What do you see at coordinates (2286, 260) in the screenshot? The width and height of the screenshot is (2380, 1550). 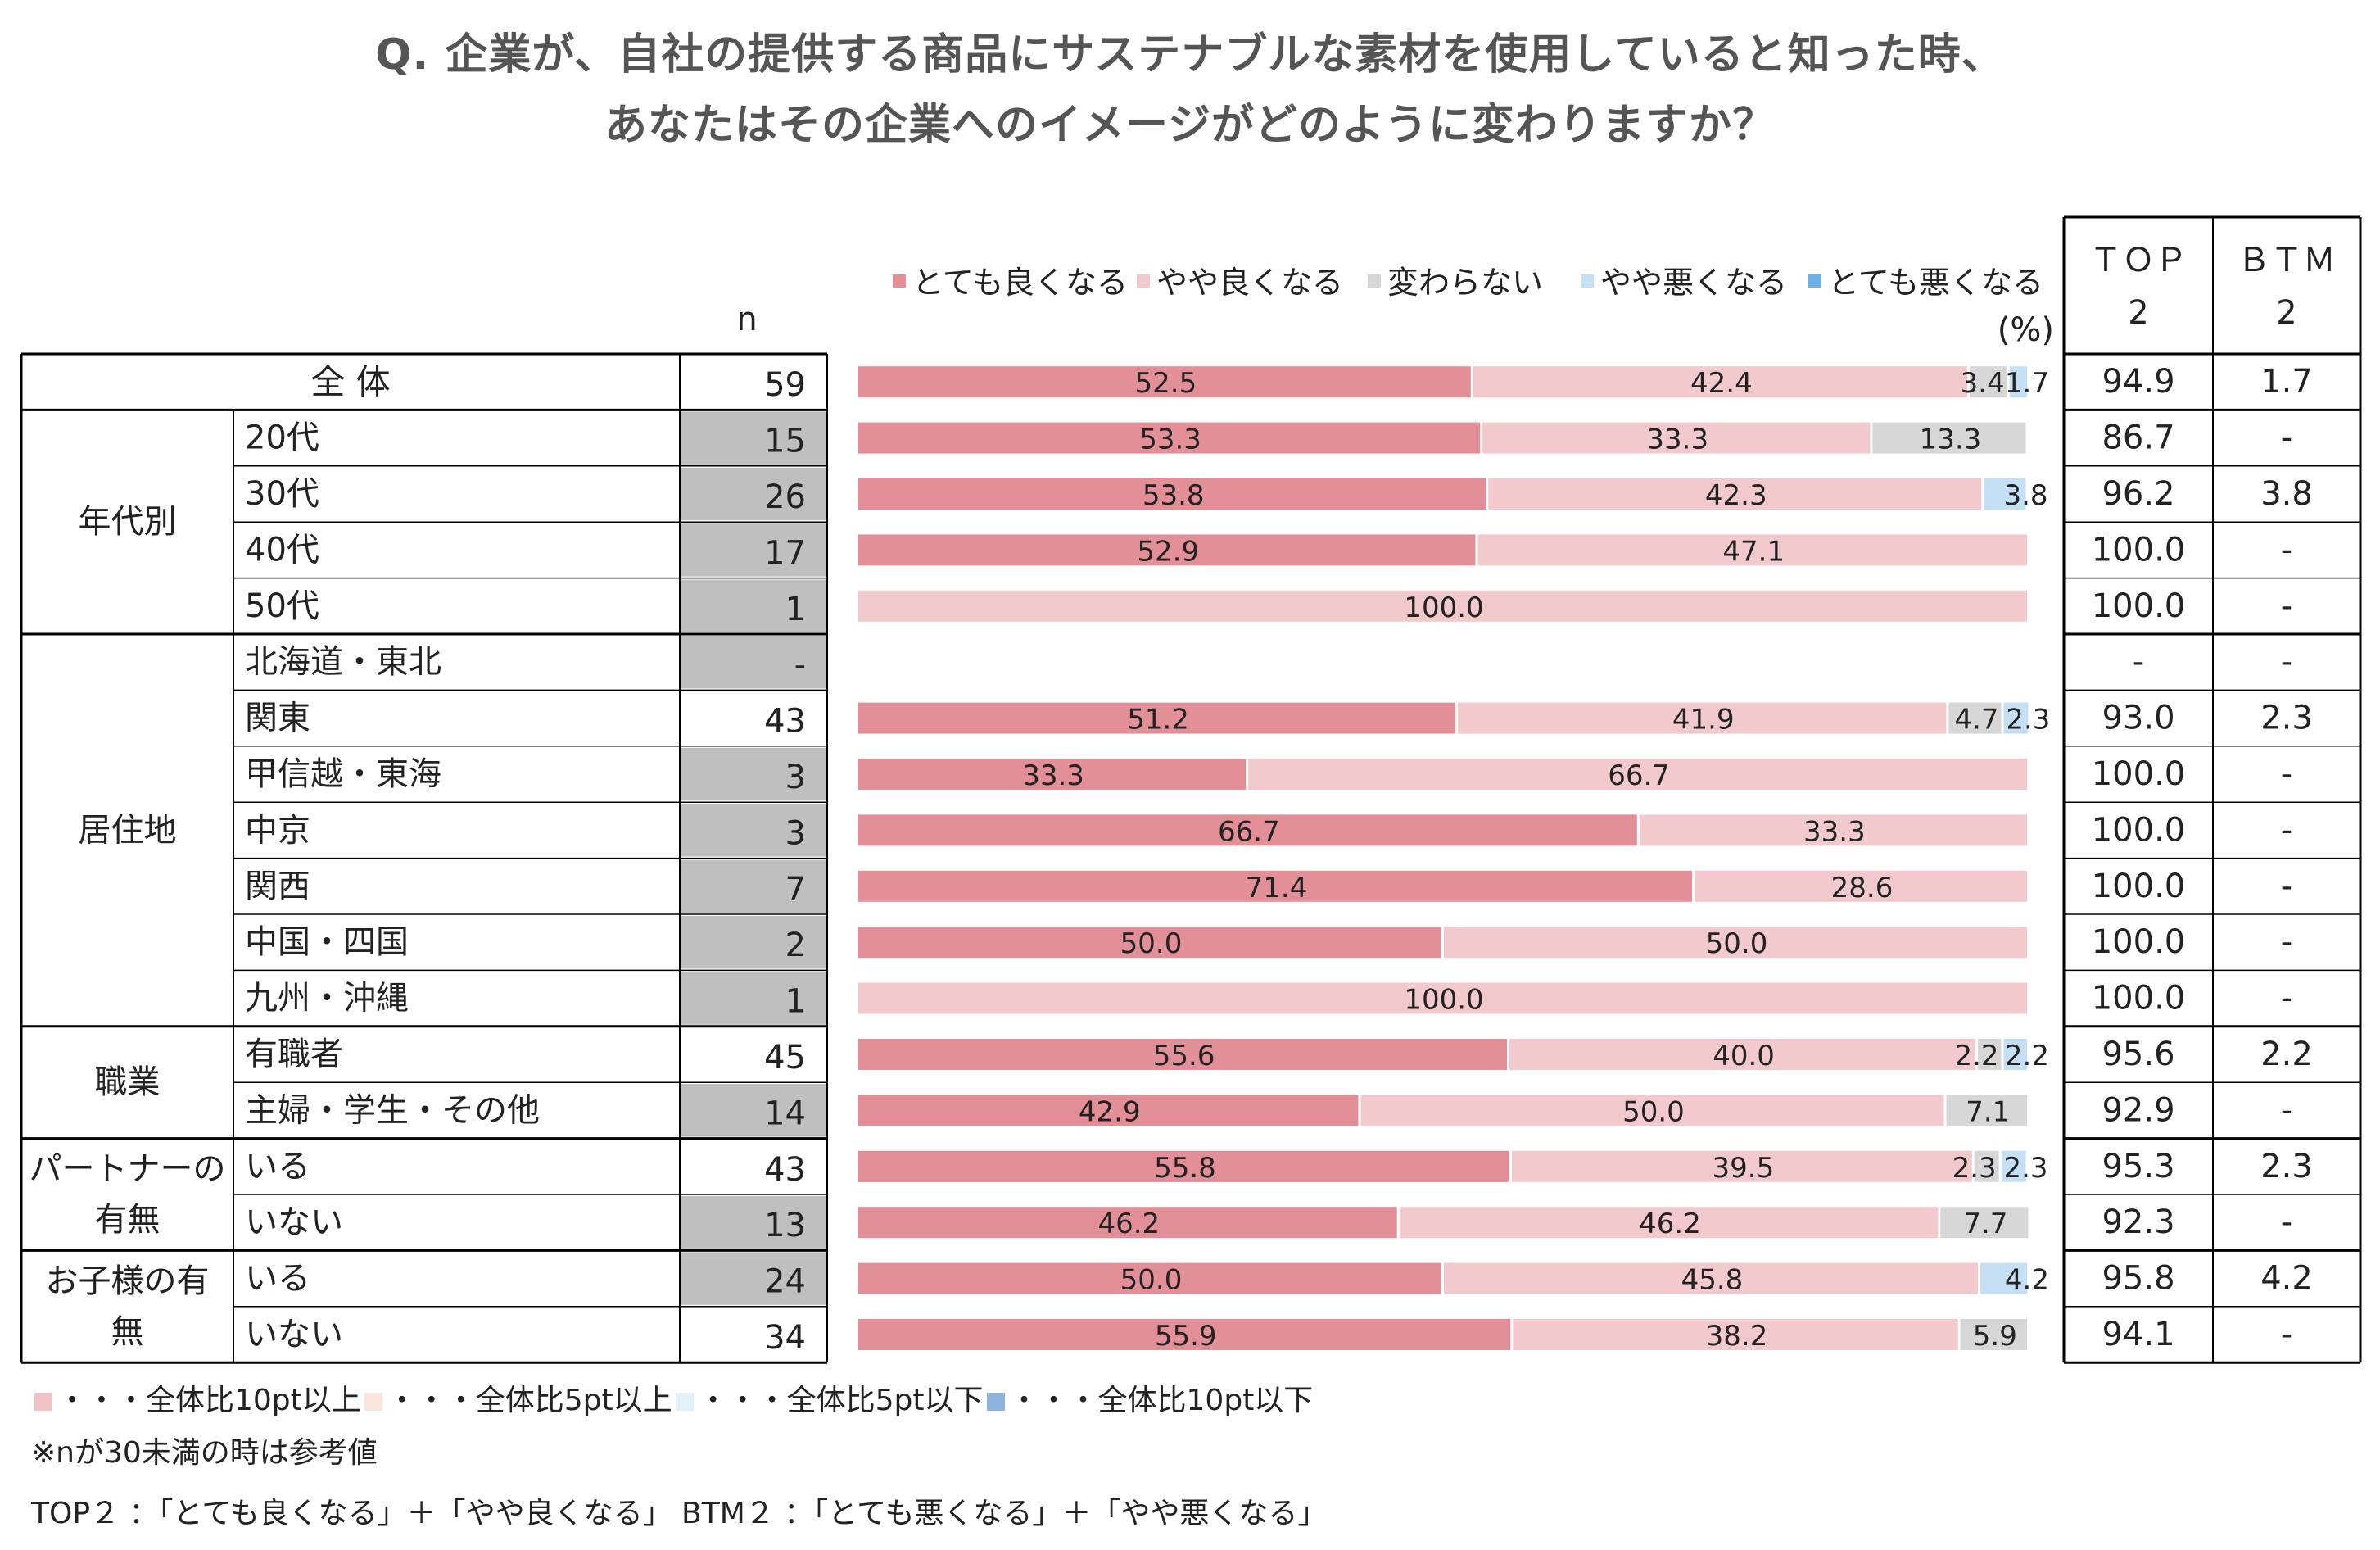 I see `btm2-header: ＢＴＭ` at bounding box center [2286, 260].